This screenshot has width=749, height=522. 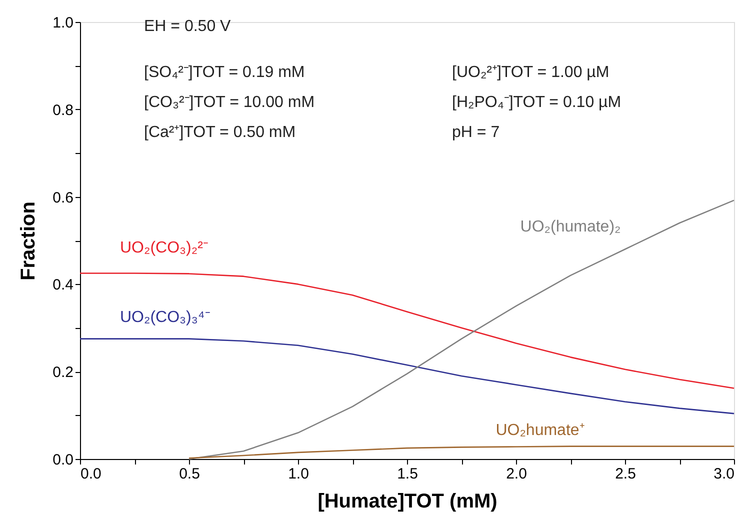 I want to click on series-label: UO₂(humate)₂, so click(x=570, y=227).